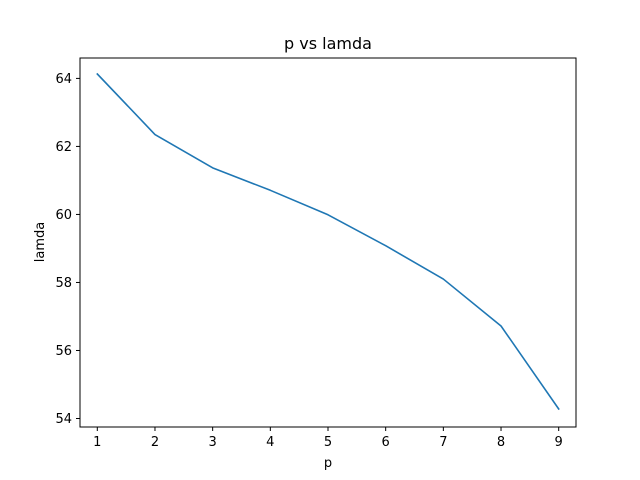 The width and height of the screenshot is (640, 480). What do you see at coordinates (63, 419) in the screenshot?
I see `y-tick-label: 54` at bounding box center [63, 419].